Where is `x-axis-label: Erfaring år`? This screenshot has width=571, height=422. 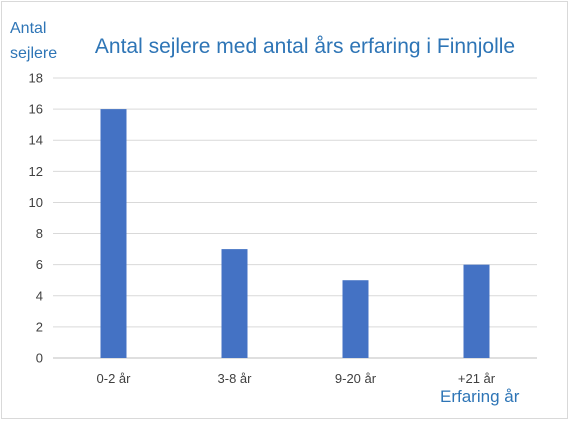 x-axis-label: Erfaring år is located at coordinates (480, 396).